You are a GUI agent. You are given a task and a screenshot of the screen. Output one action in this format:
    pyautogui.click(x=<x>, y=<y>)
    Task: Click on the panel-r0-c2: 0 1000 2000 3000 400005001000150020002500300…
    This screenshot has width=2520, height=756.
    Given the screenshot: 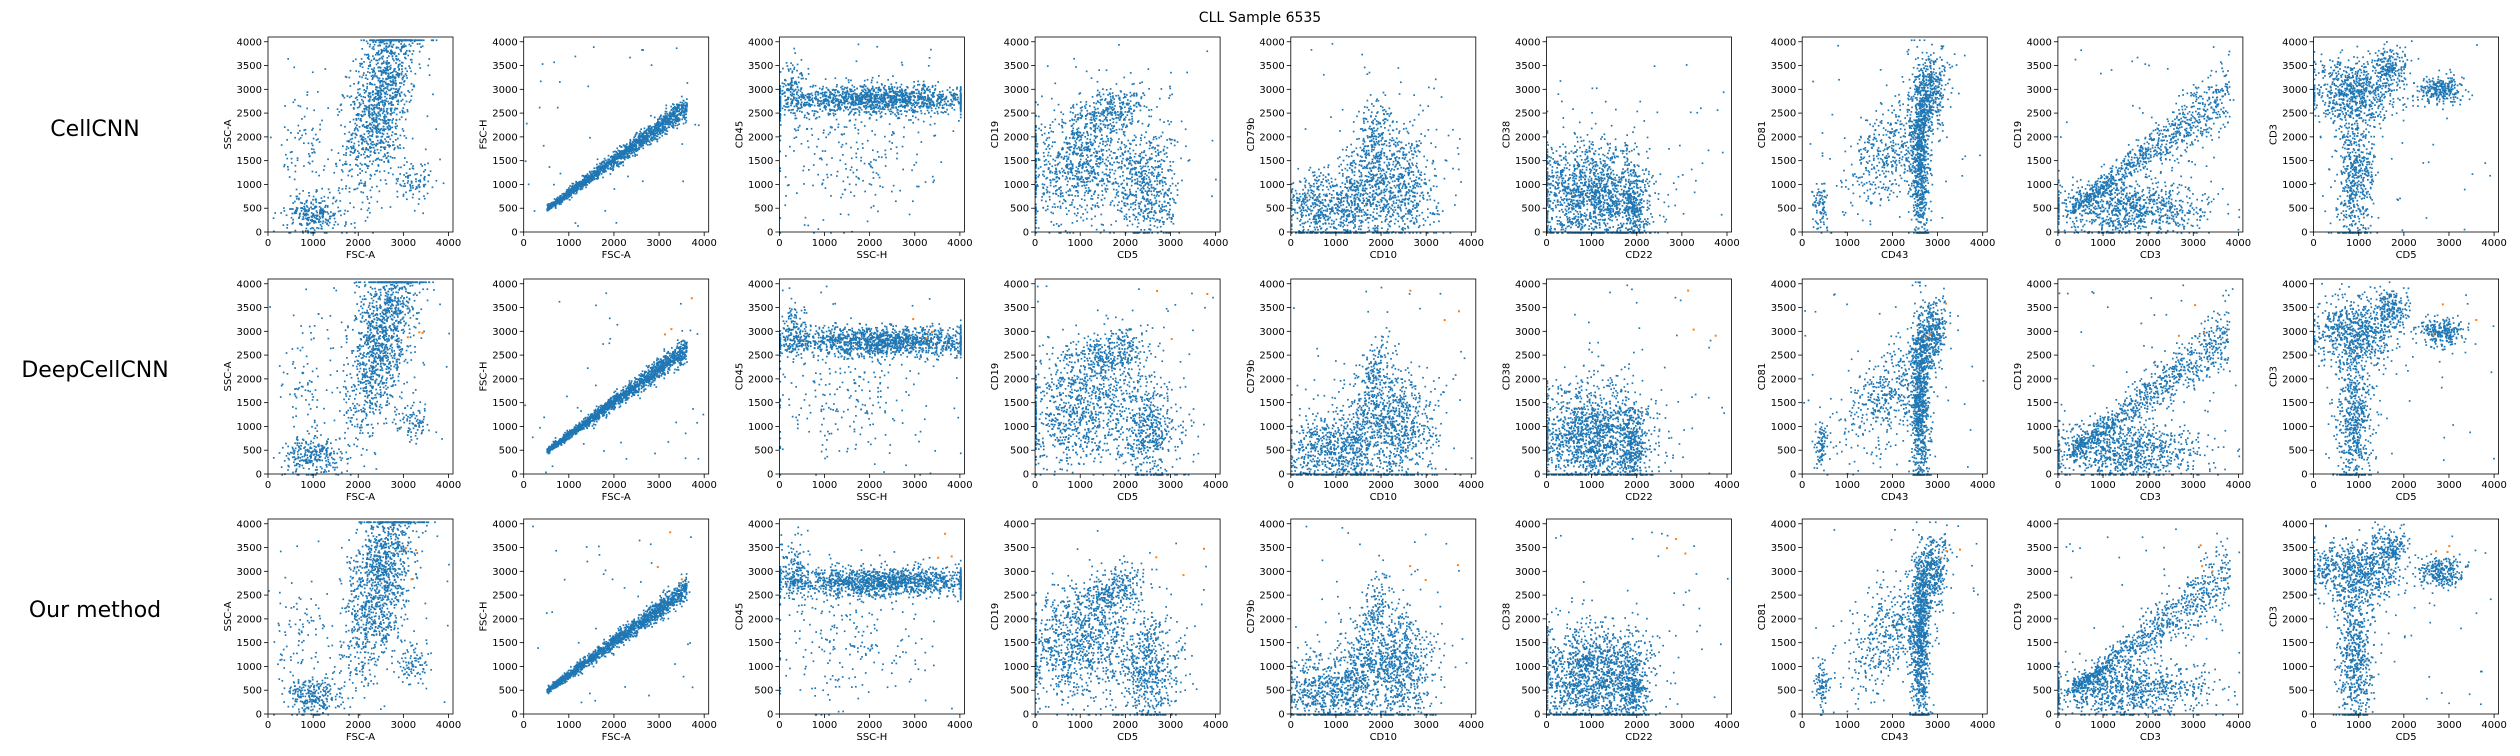 What is the action you would take?
    pyautogui.click(x=853, y=149)
    